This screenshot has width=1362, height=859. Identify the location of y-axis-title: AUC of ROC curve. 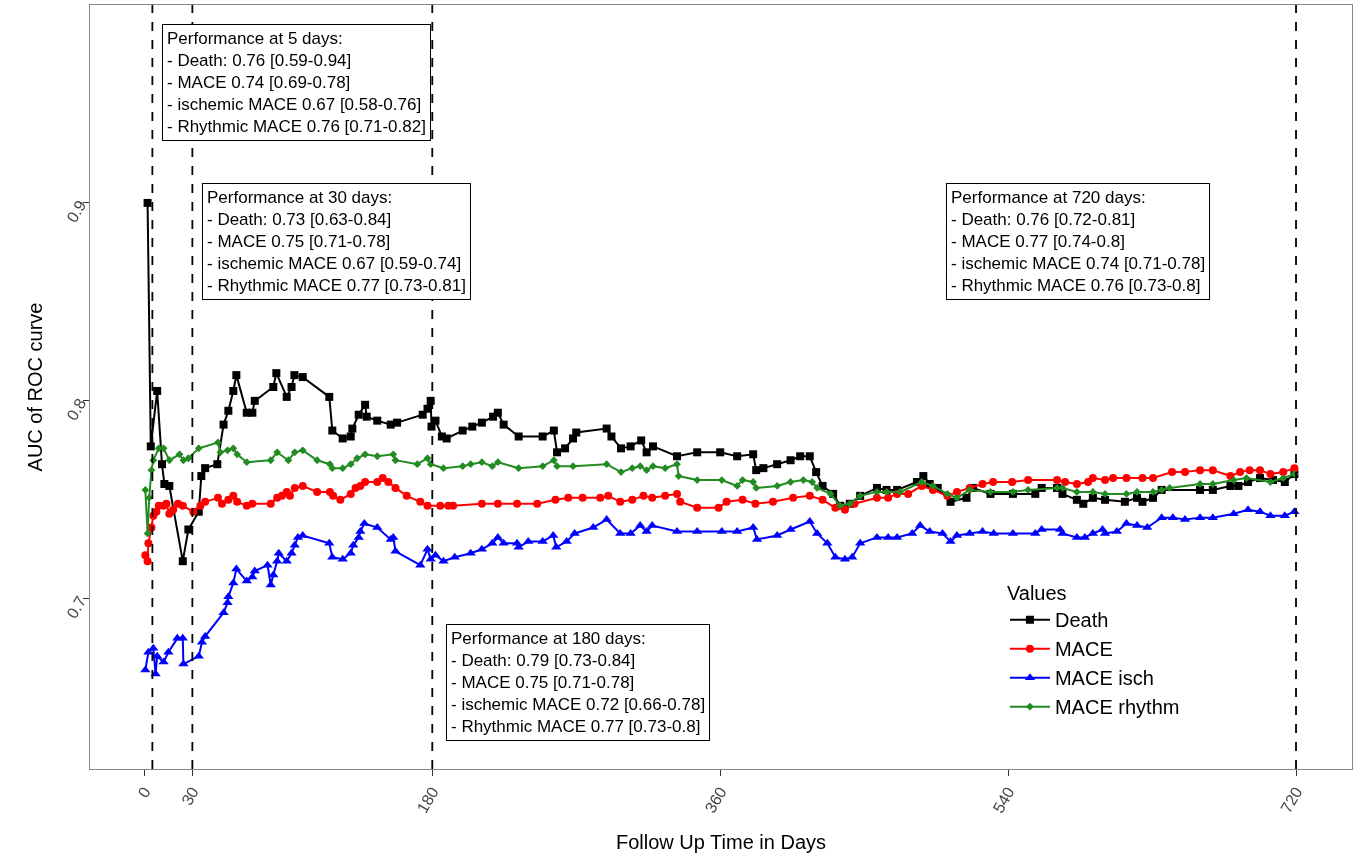
(34, 387).